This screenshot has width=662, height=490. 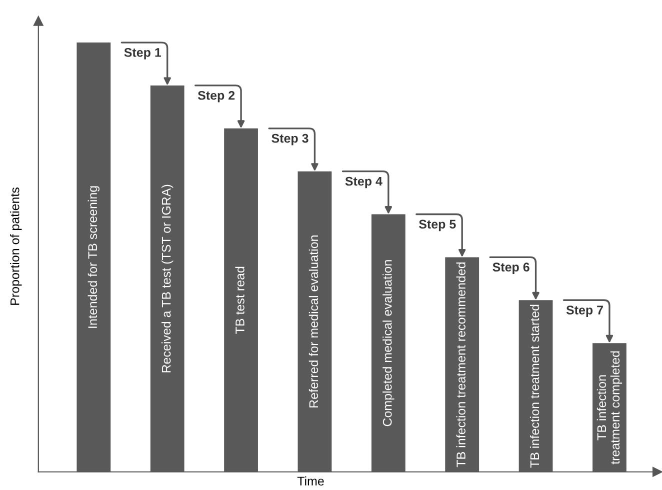 What do you see at coordinates (216, 96) in the screenshot?
I see `annotation: Step 2` at bounding box center [216, 96].